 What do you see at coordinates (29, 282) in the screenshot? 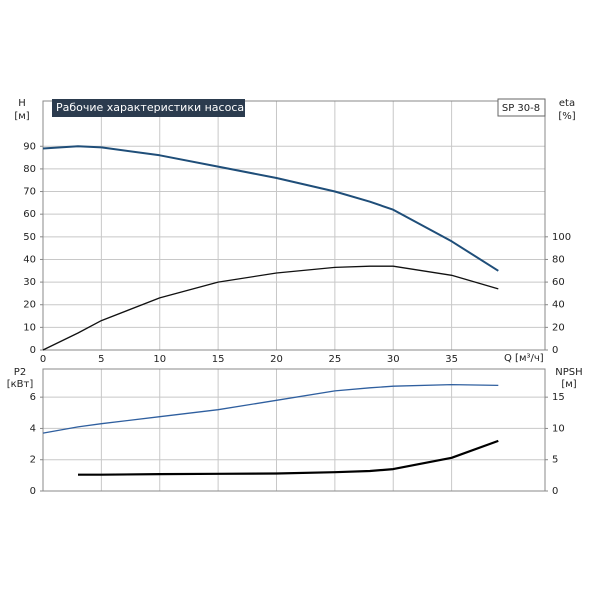
I see `y-tick-label: 30` at bounding box center [29, 282].